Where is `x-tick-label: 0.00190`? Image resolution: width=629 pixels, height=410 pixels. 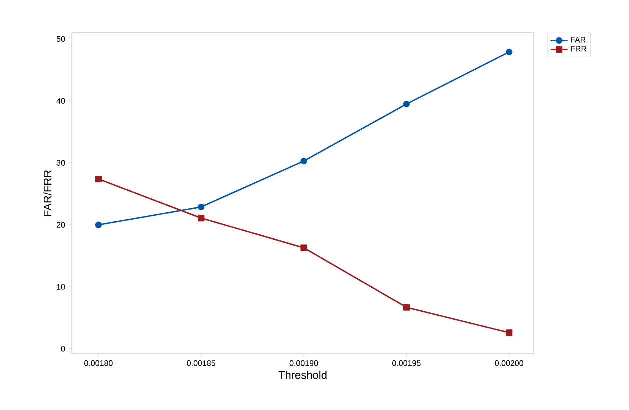 x-tick-label: 0.00190 is located at coordinates (304, 363).